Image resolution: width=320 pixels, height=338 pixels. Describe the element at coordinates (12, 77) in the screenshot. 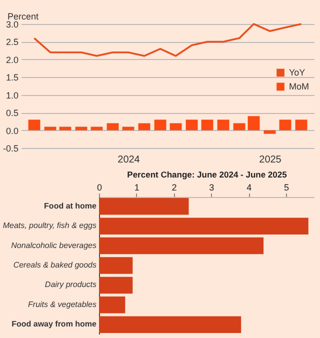

I see `y-tick-label: 1.5` at that location.